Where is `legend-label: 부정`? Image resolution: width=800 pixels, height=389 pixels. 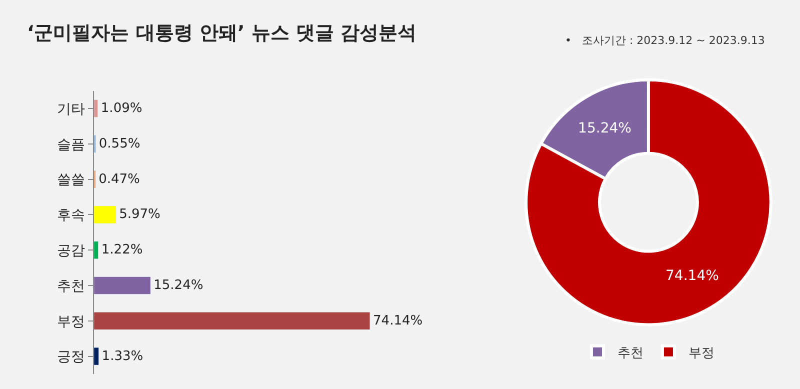
legend-label: 부정 is located at coordinates (701, 353).